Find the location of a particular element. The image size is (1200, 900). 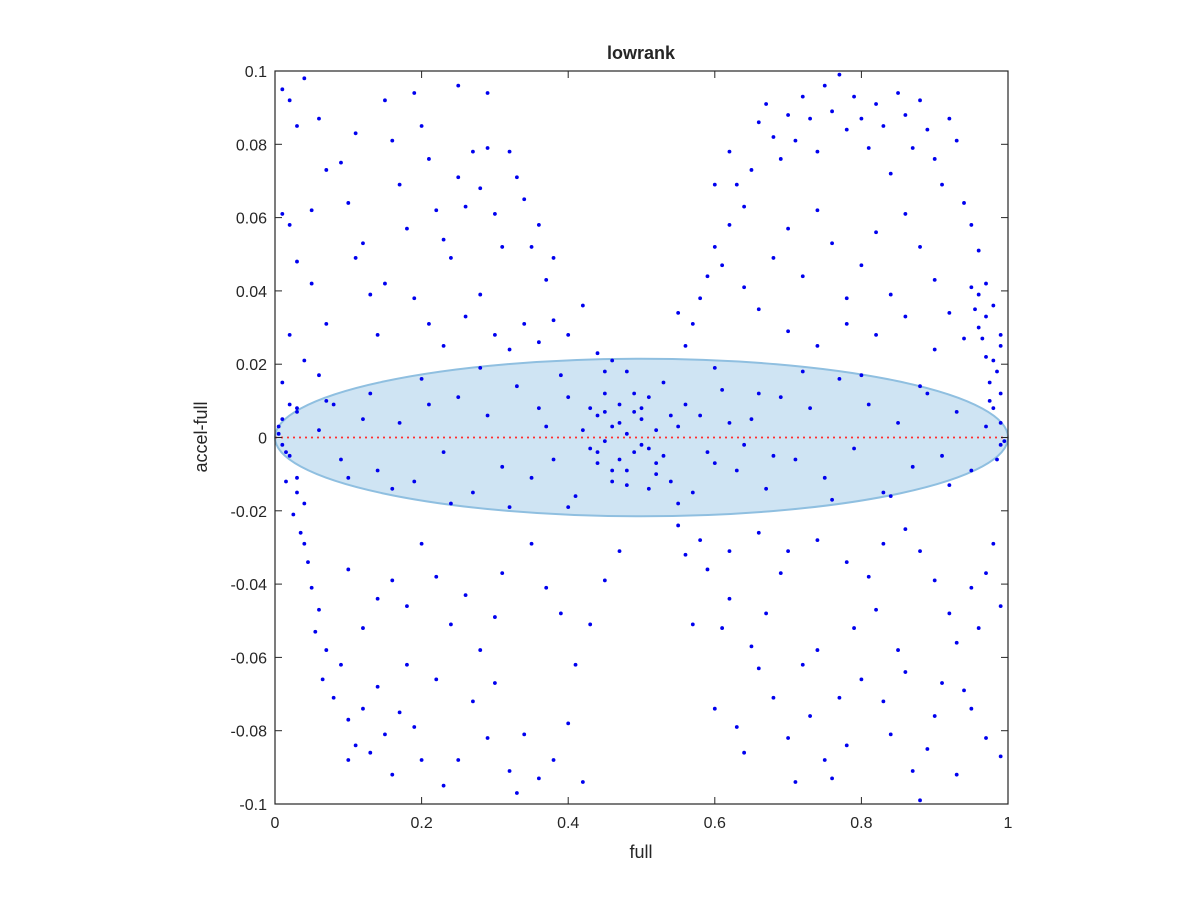

y-tick-label: 0.02 is located at coordinates (251, 365).